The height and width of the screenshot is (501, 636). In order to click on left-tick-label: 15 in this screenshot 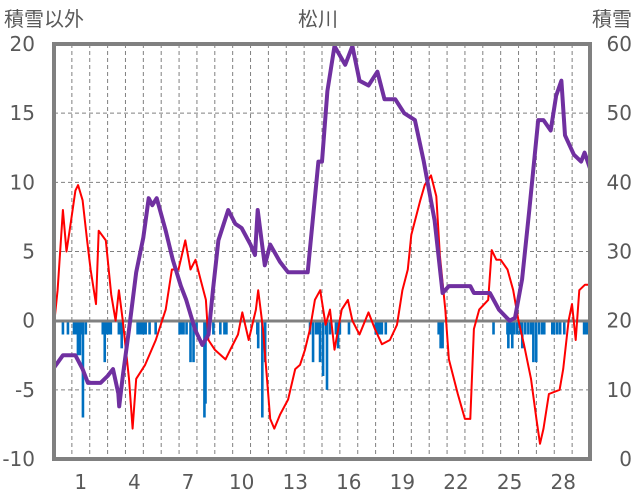, I will do `click(22, 113)`.